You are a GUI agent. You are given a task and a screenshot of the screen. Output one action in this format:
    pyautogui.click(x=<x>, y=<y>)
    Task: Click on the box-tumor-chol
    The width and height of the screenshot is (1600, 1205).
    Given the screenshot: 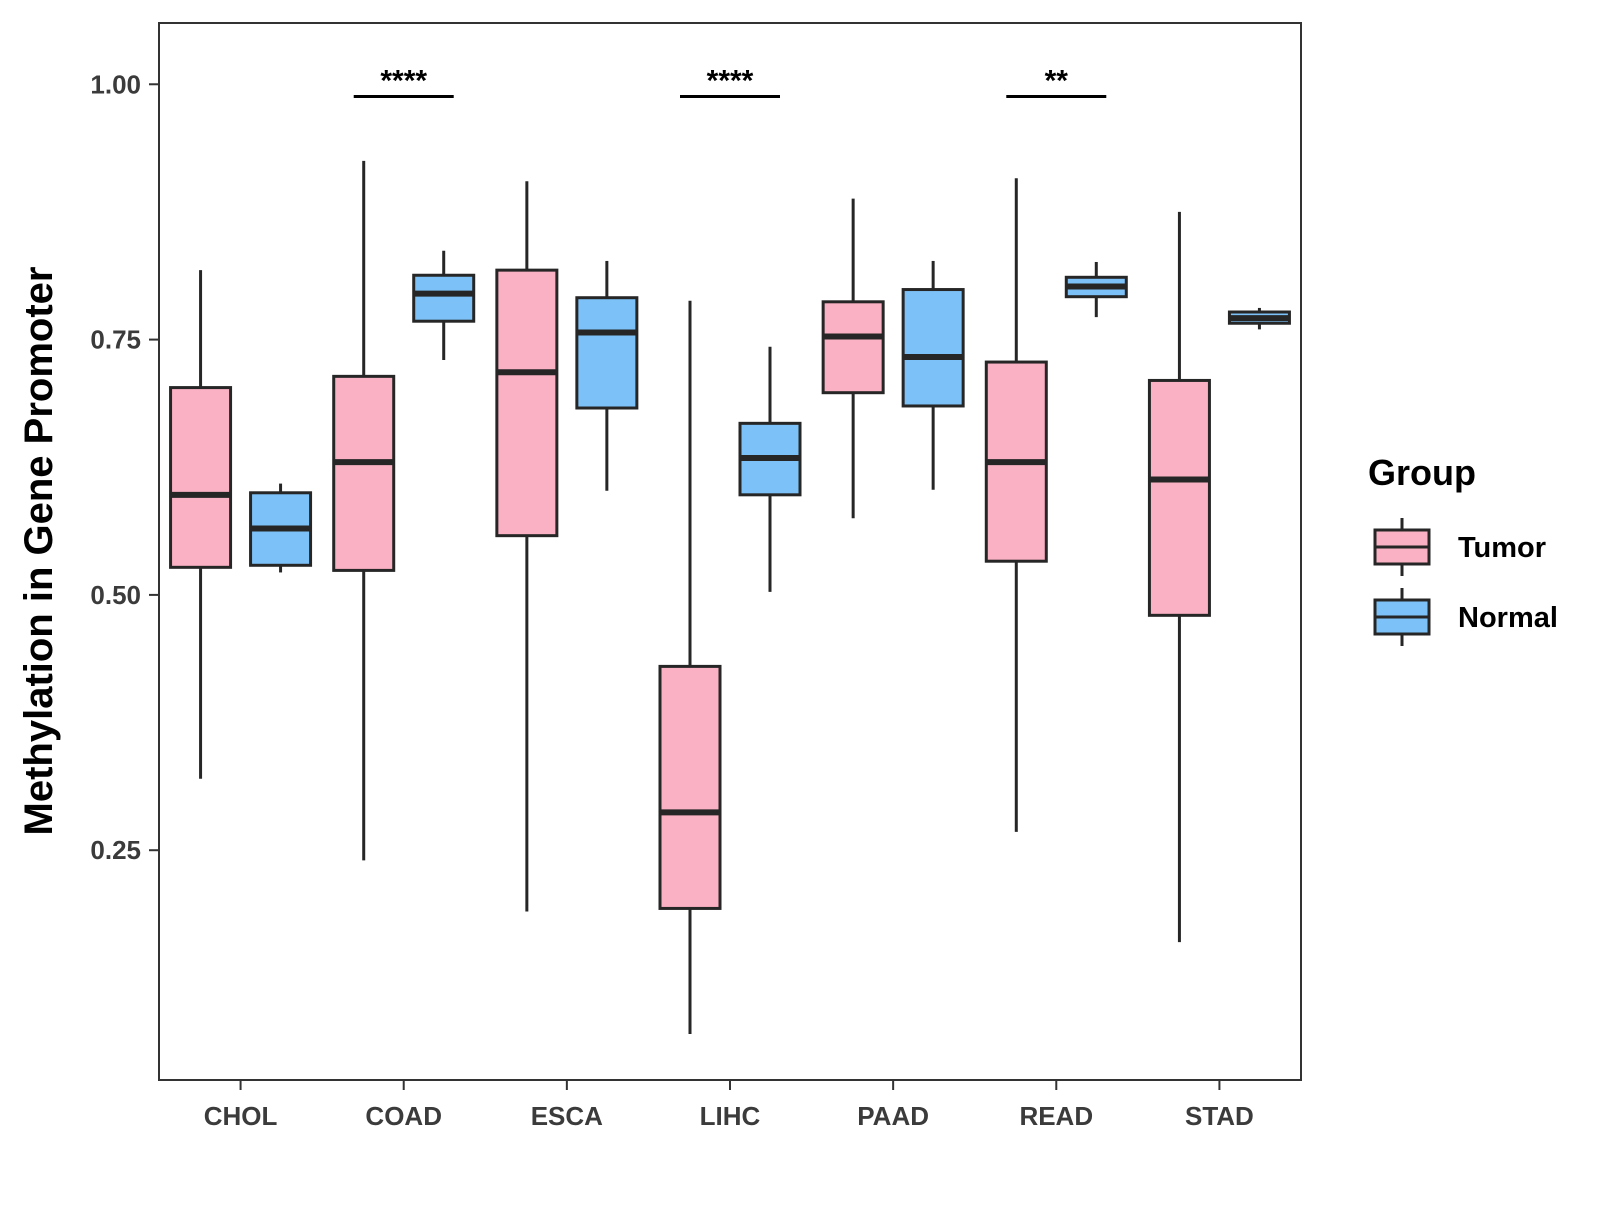 What is the action you would take?
    pyautogui.click(x=201, y=524)
    